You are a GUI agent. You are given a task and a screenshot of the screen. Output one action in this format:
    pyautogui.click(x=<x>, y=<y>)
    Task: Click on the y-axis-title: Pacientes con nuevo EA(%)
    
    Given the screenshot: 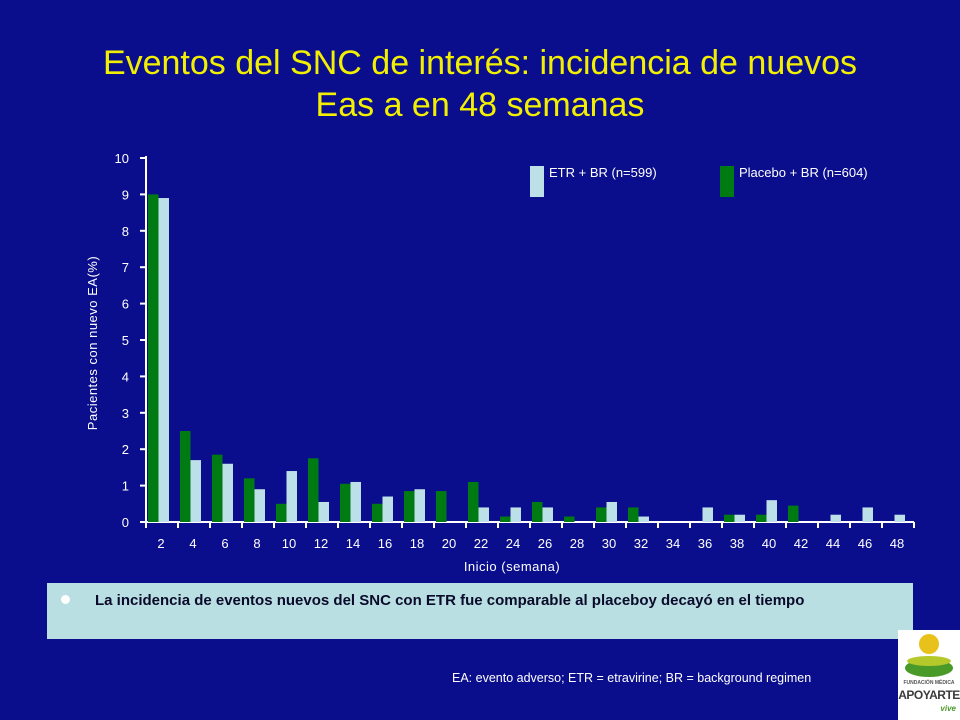 What is the action you would take?
    pyautogui.click(x=92, y=343)
    